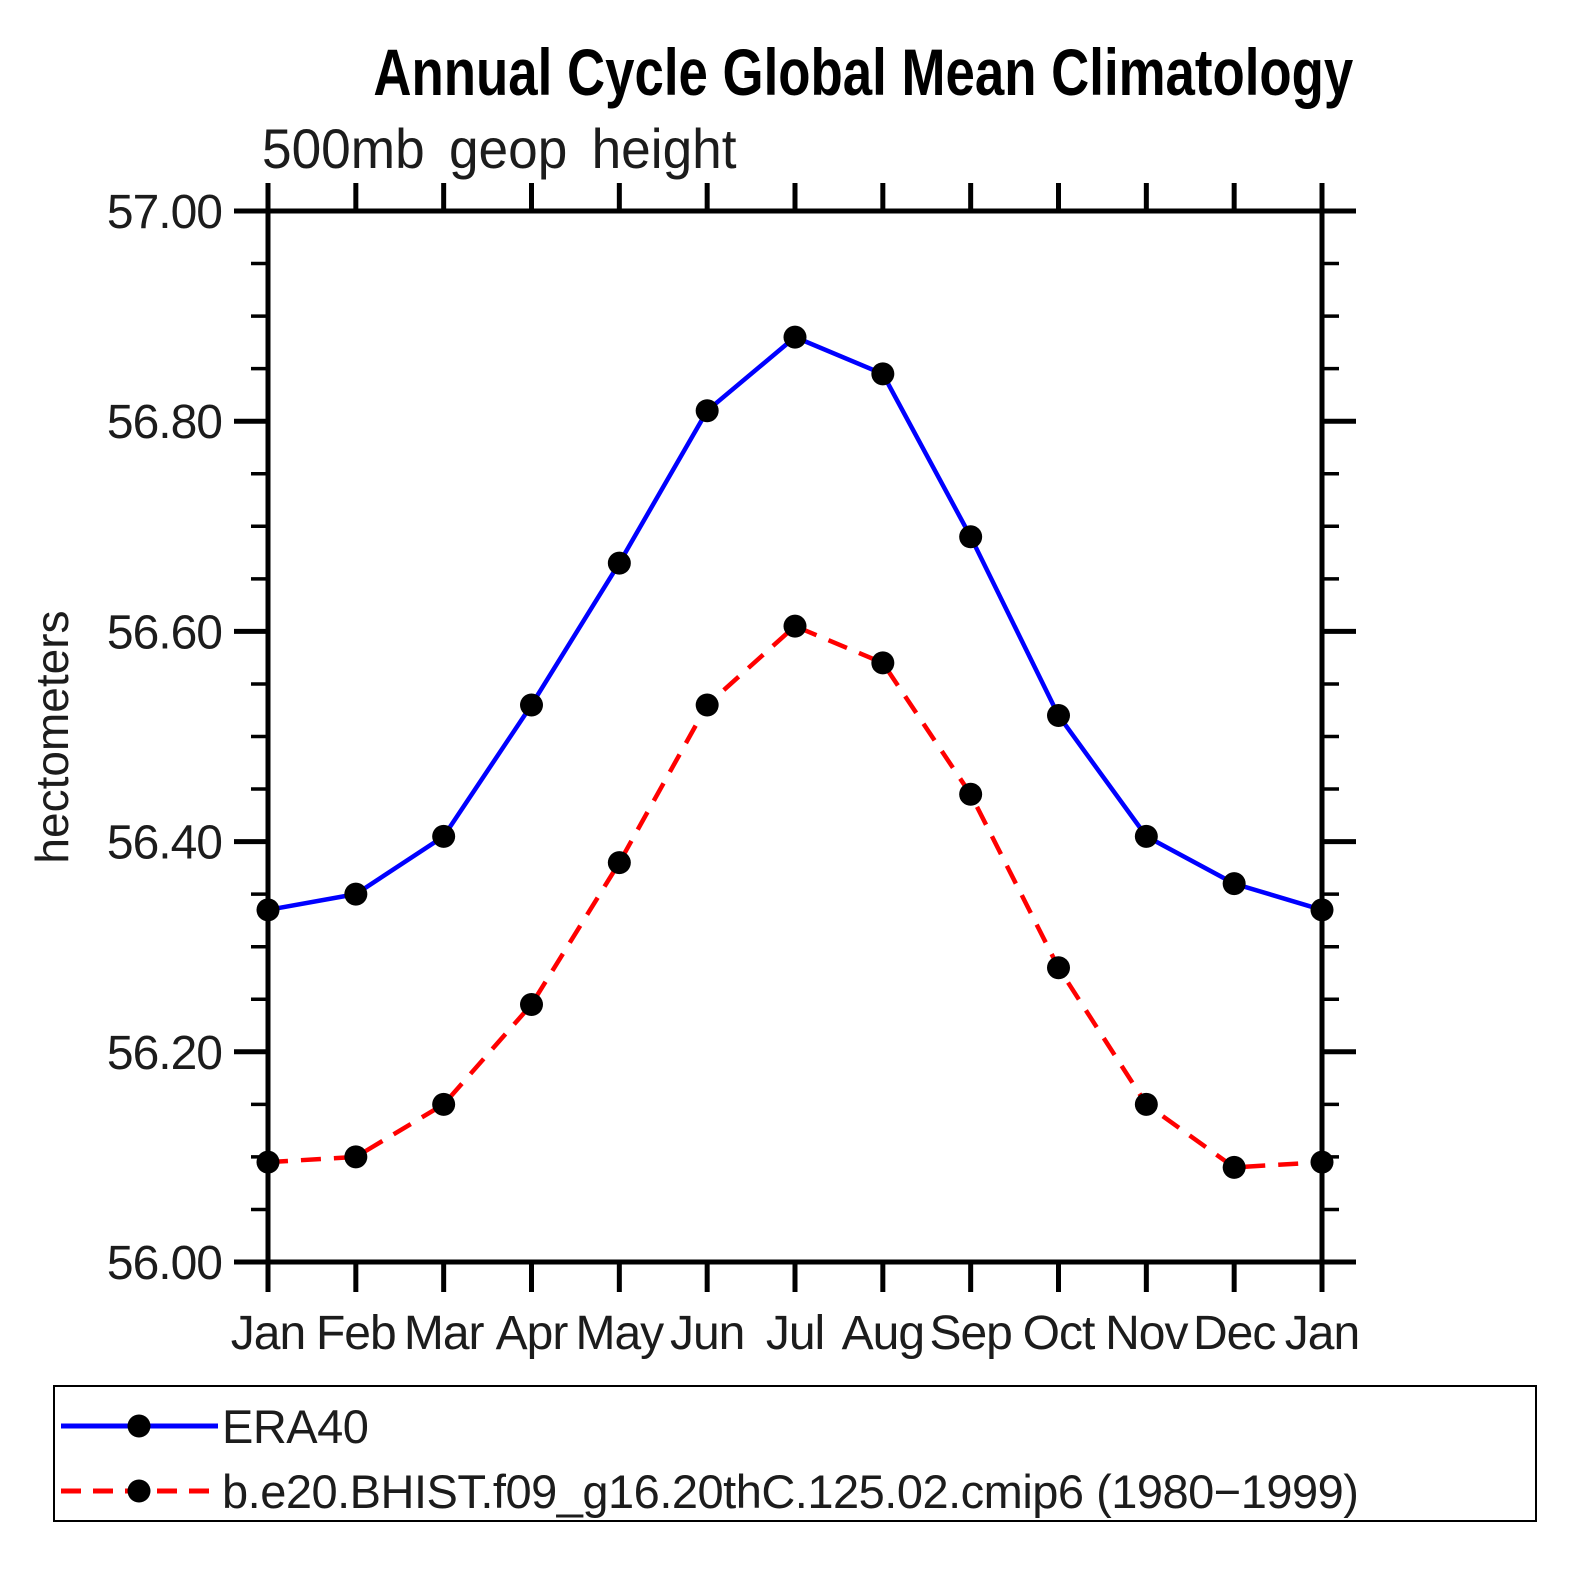 The image size is (1574, 1574). What do you see at coordinates (295, 1426) in the screenshot?
I see `legend-label-era40: ERA40` at bounding box center [295, 1426].